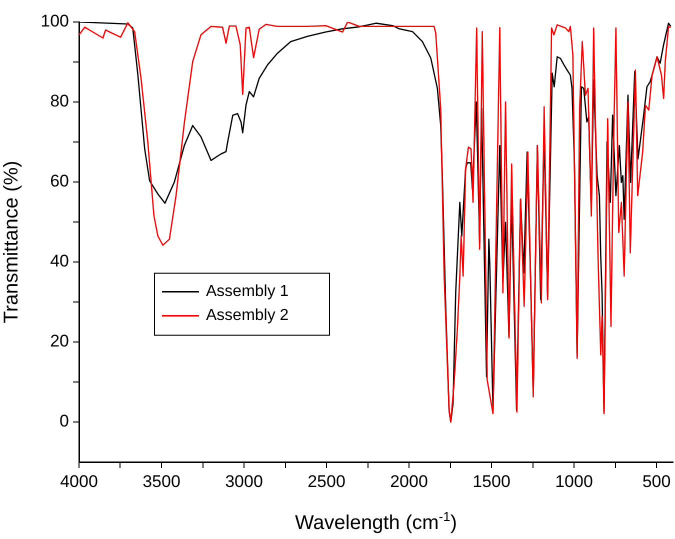  Describe the element at coordinates (656, 481) in the screenshot. I see `x-tick-label: 500` at that location.